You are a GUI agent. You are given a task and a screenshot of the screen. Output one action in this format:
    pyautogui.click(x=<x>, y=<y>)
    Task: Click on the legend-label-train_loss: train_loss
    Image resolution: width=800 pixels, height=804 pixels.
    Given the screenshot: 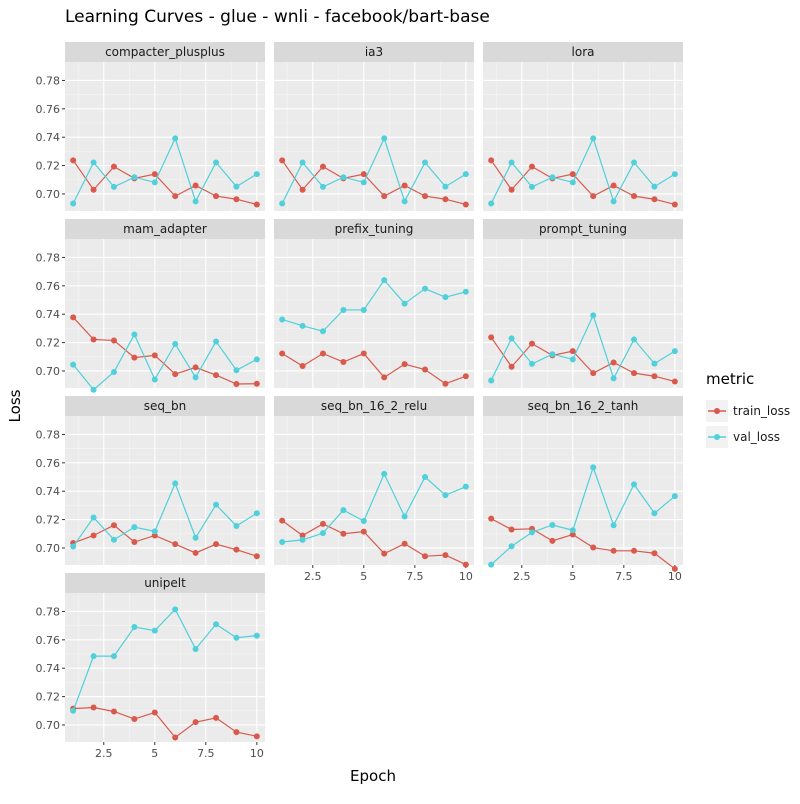 What is the action you would take?
    pyautogui.click(x=761, y=411)
    